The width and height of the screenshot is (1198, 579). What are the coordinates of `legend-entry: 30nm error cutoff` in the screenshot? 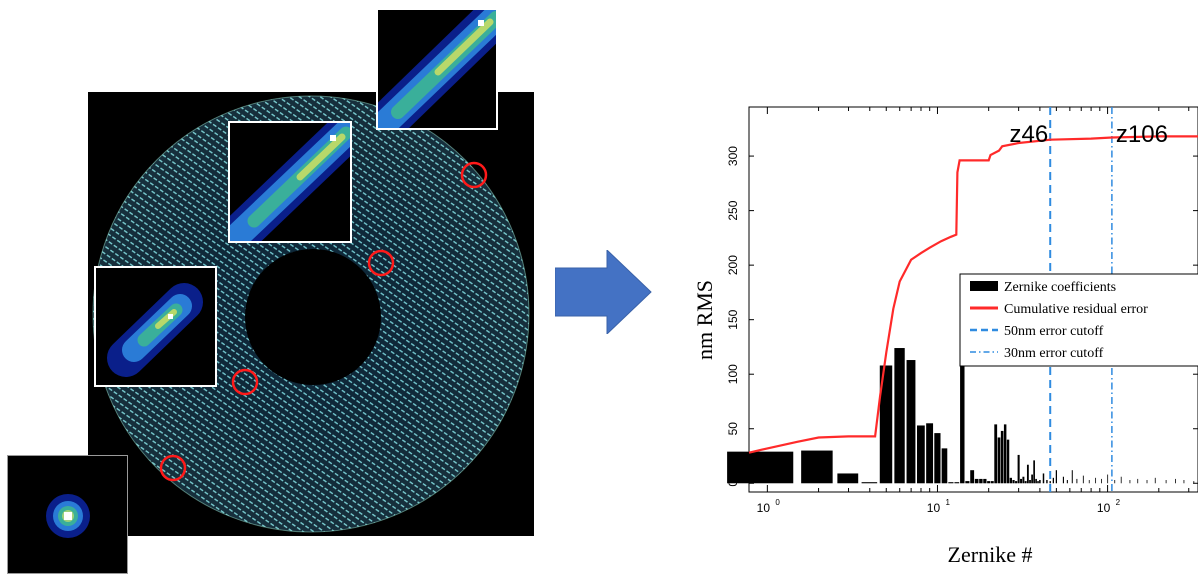 It's located at (1054, 353).